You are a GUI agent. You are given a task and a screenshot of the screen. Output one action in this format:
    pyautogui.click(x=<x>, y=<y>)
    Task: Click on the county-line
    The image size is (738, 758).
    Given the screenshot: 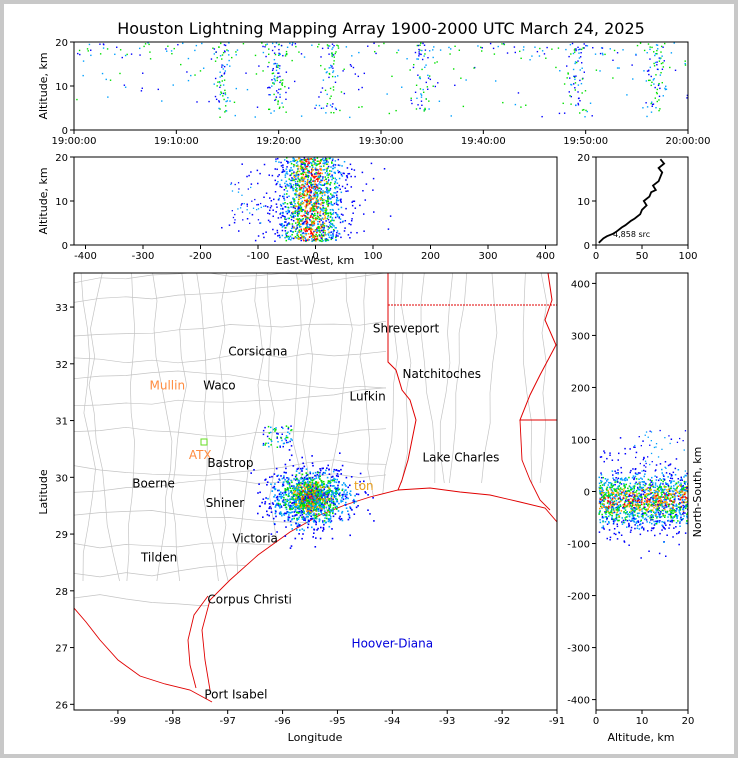 What is the action you would take?
    pyautogui.click(x=230, y=328)
    